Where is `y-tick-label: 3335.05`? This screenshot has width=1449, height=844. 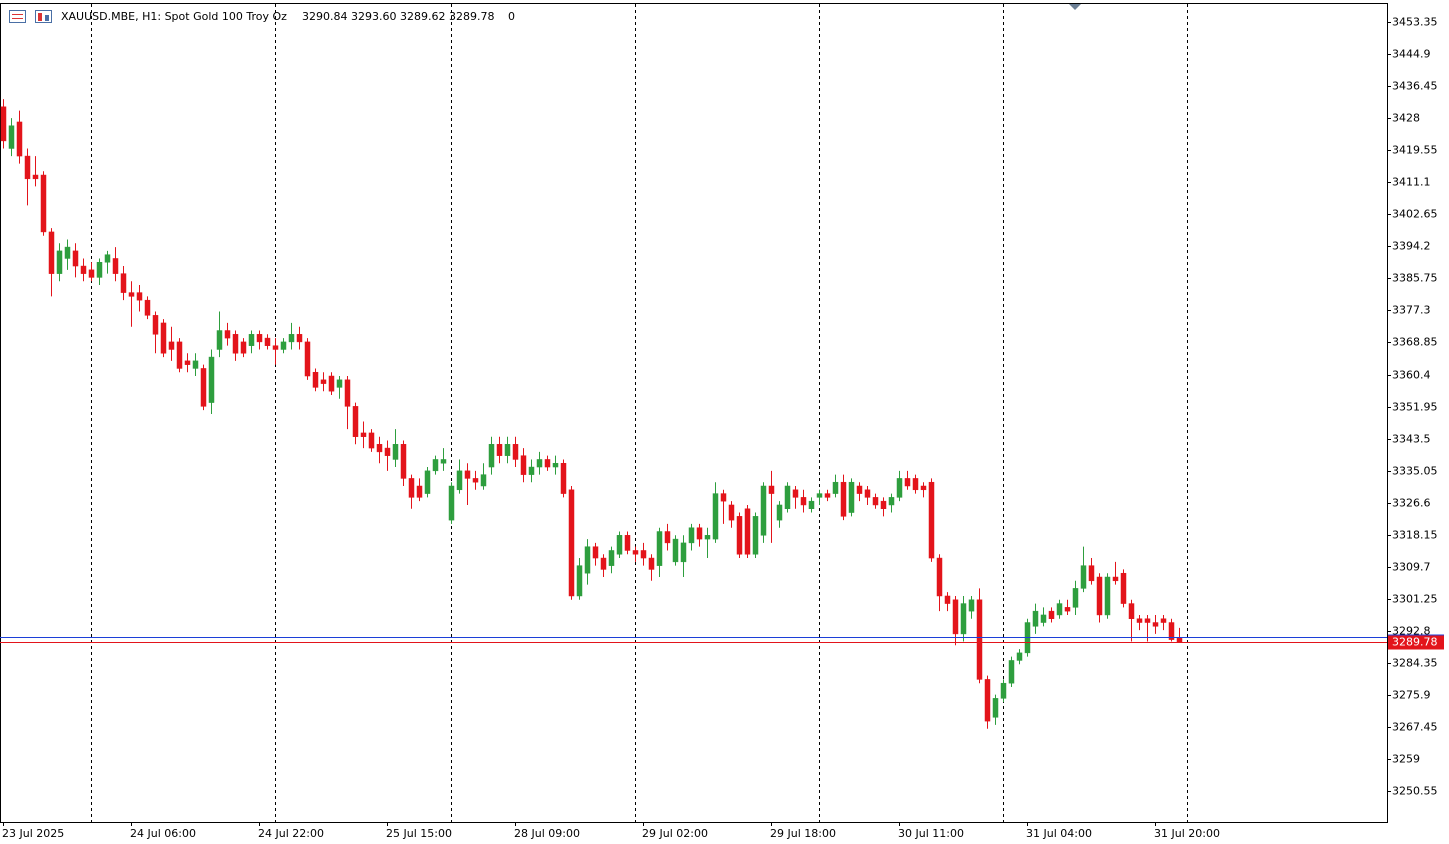
y-tick-label: 3335.05 is located at coordinates (1415, 471).